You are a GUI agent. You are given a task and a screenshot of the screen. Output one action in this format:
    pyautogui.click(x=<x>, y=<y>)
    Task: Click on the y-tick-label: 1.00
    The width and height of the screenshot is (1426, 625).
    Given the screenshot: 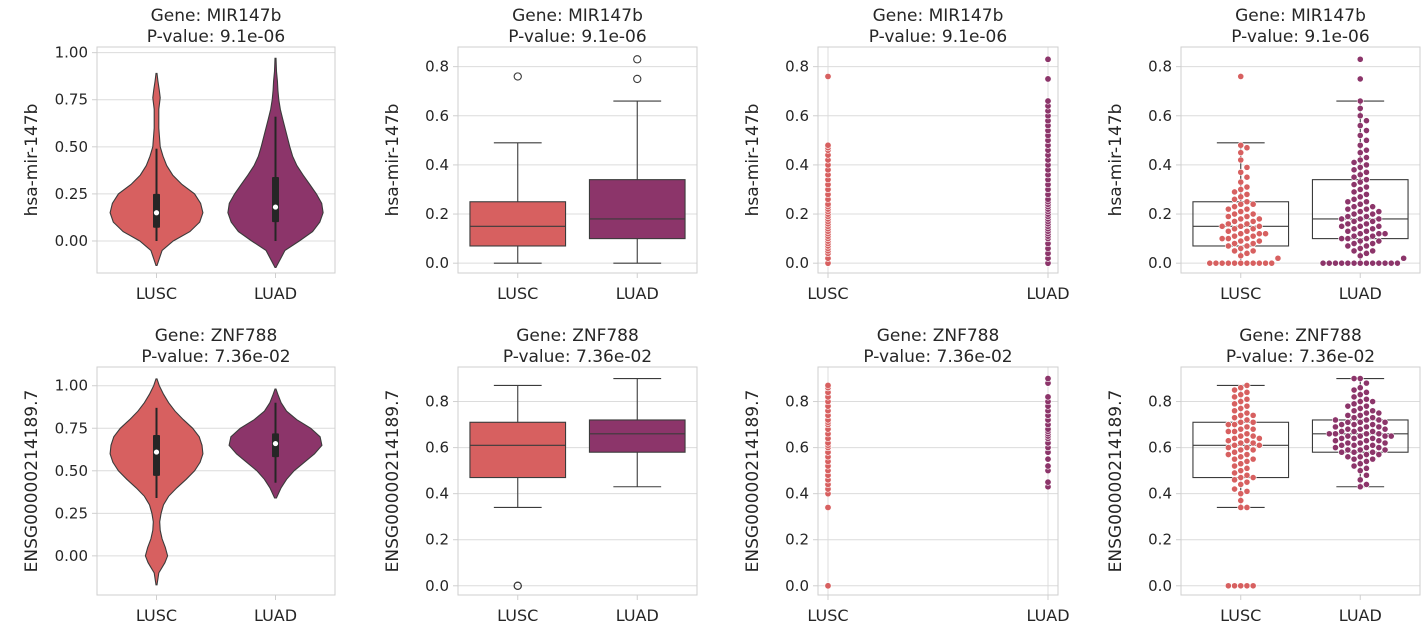 What is the action you would take?
    pyautogui.click(x=71, y=386)
    